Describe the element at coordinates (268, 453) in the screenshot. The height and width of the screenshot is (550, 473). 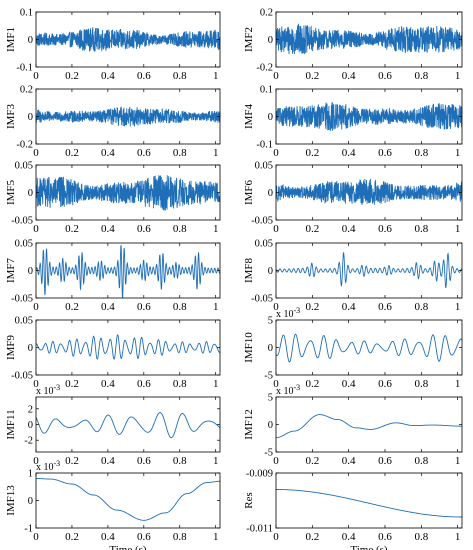
I see `y-tick-label: -5` at that location.